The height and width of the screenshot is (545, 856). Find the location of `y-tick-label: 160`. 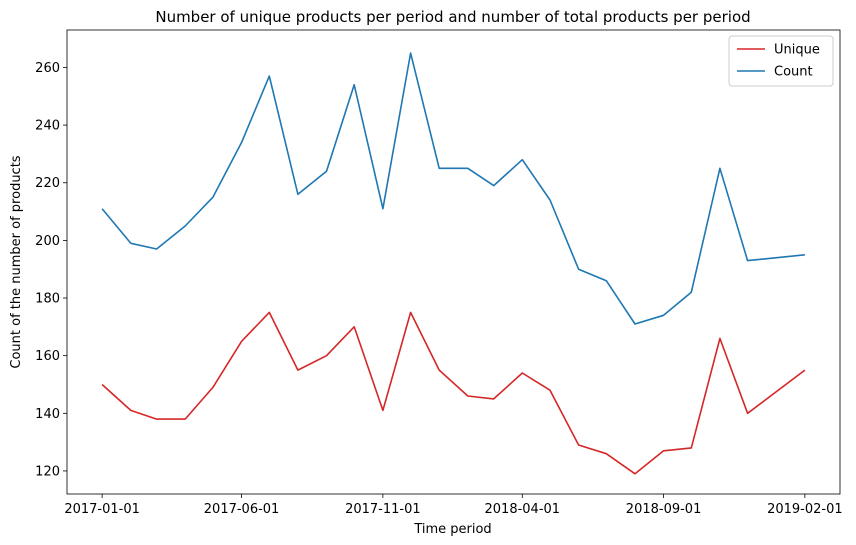

y-tick-label: 160 is located at coordinates (47, 356).